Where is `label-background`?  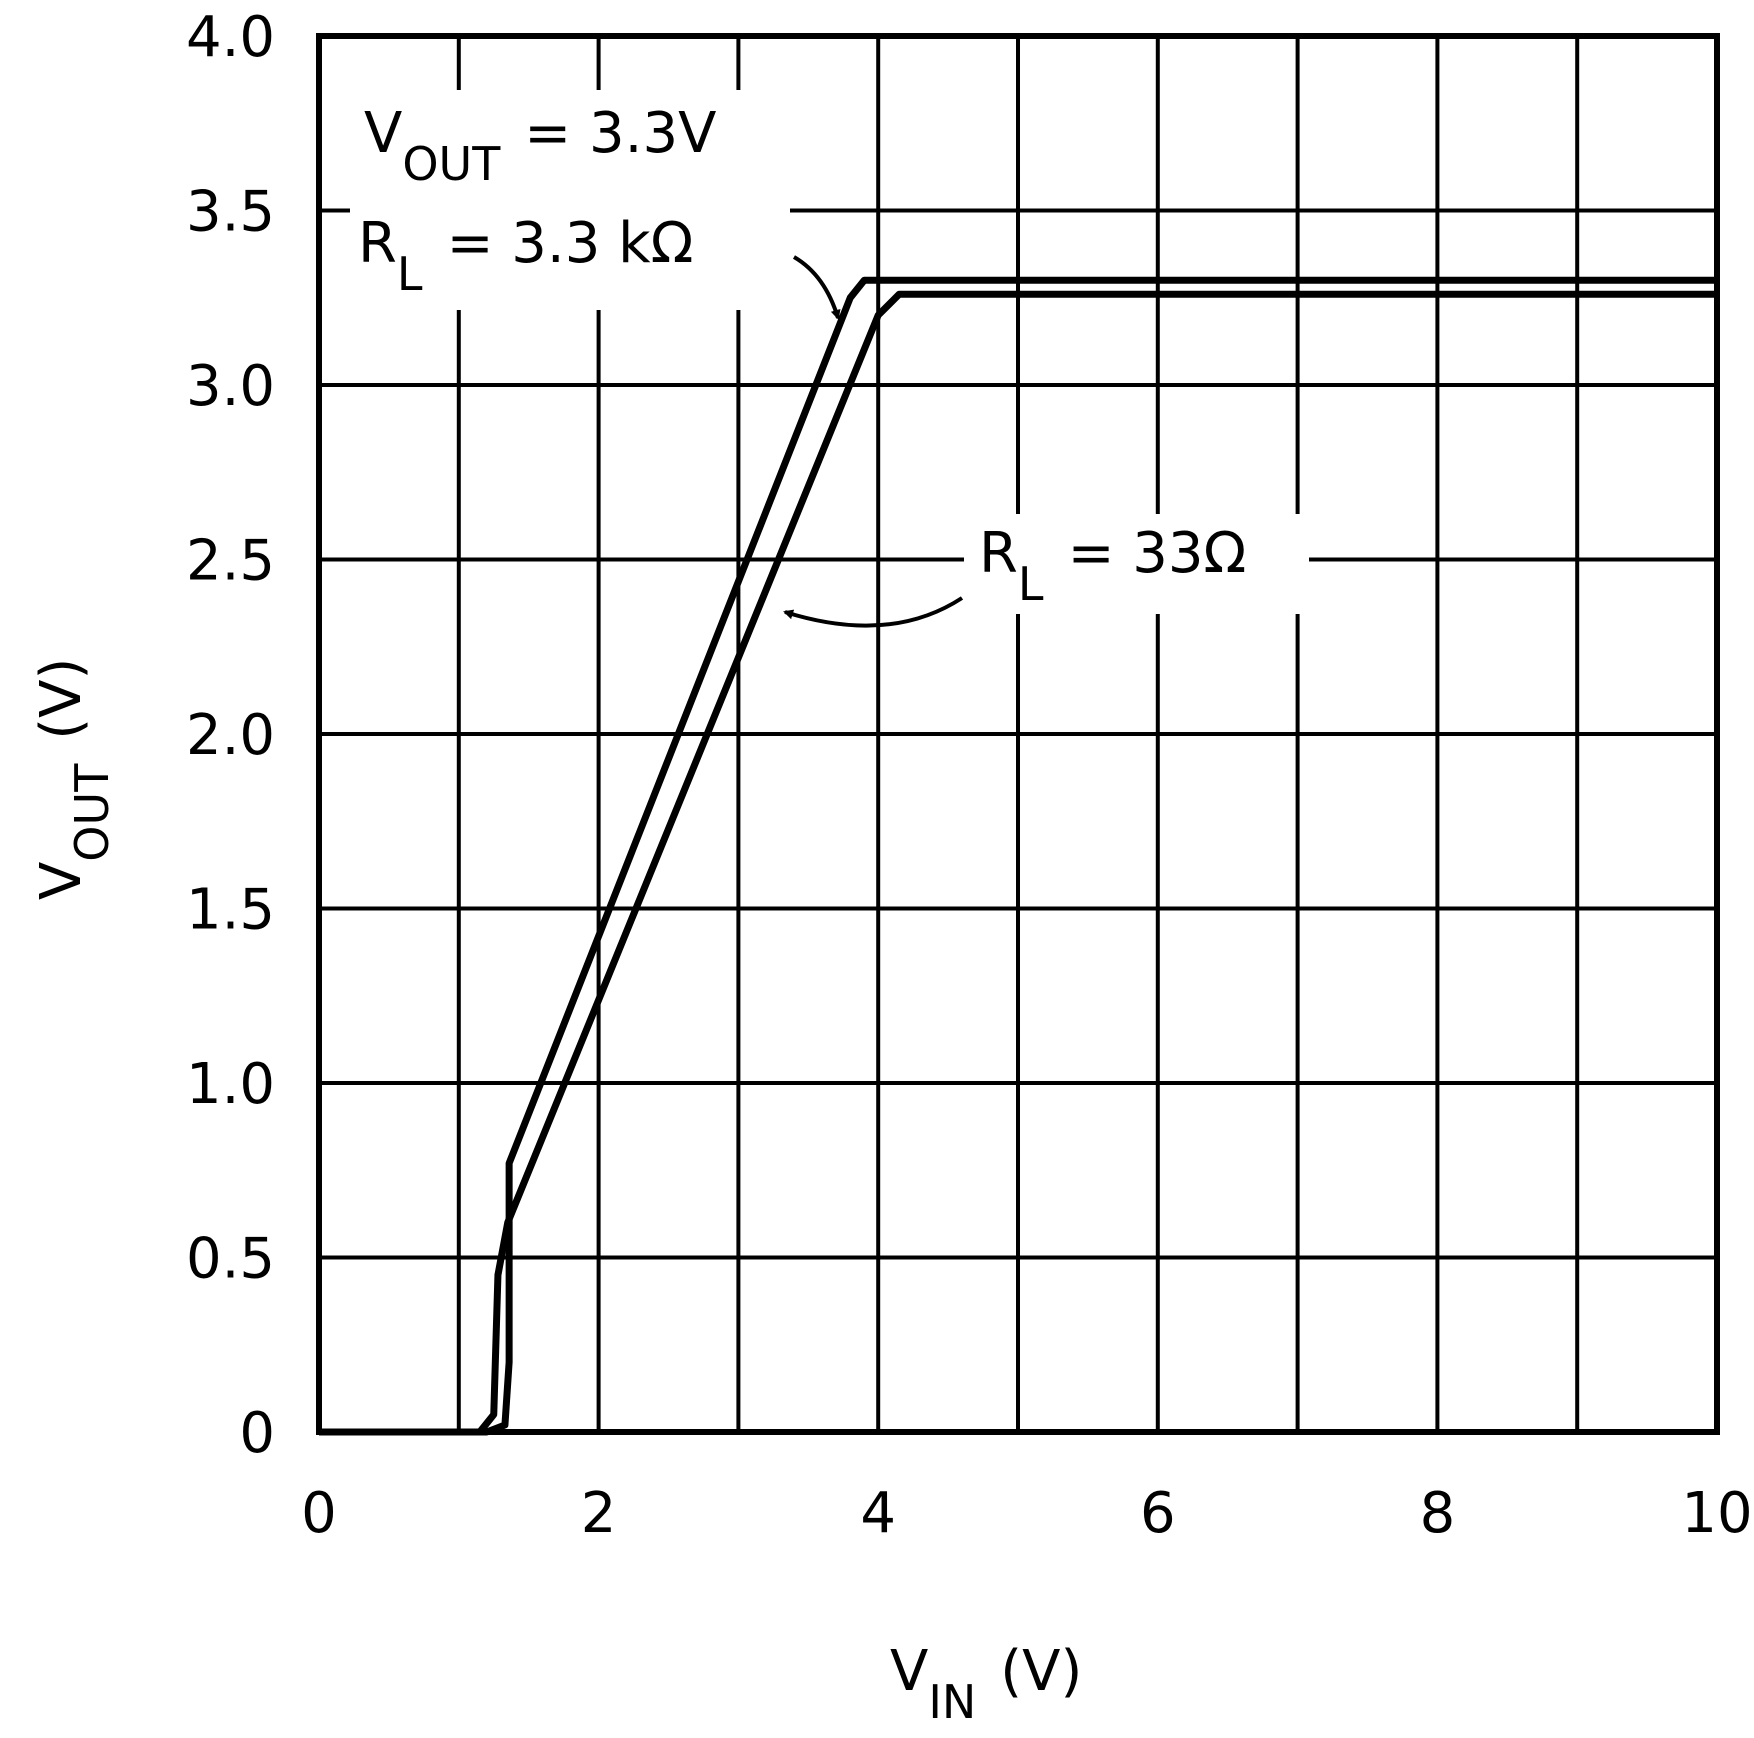 label-background is located at coordinates (1136, 564).